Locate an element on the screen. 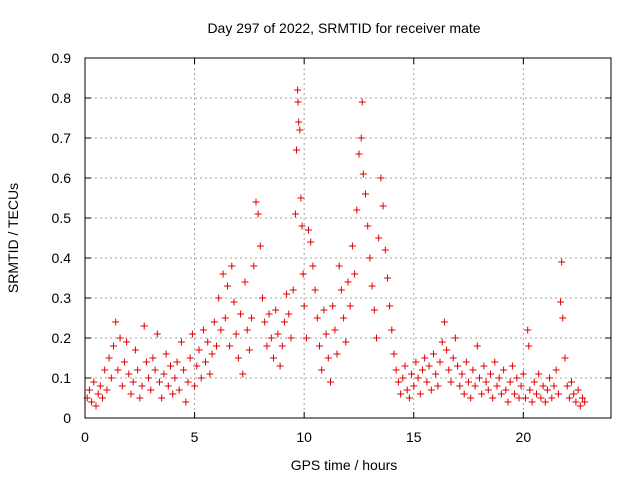 The height and width of the screenshot is (480, 640). y-tick-label: 0.3 is located at coordinates (62, 298).